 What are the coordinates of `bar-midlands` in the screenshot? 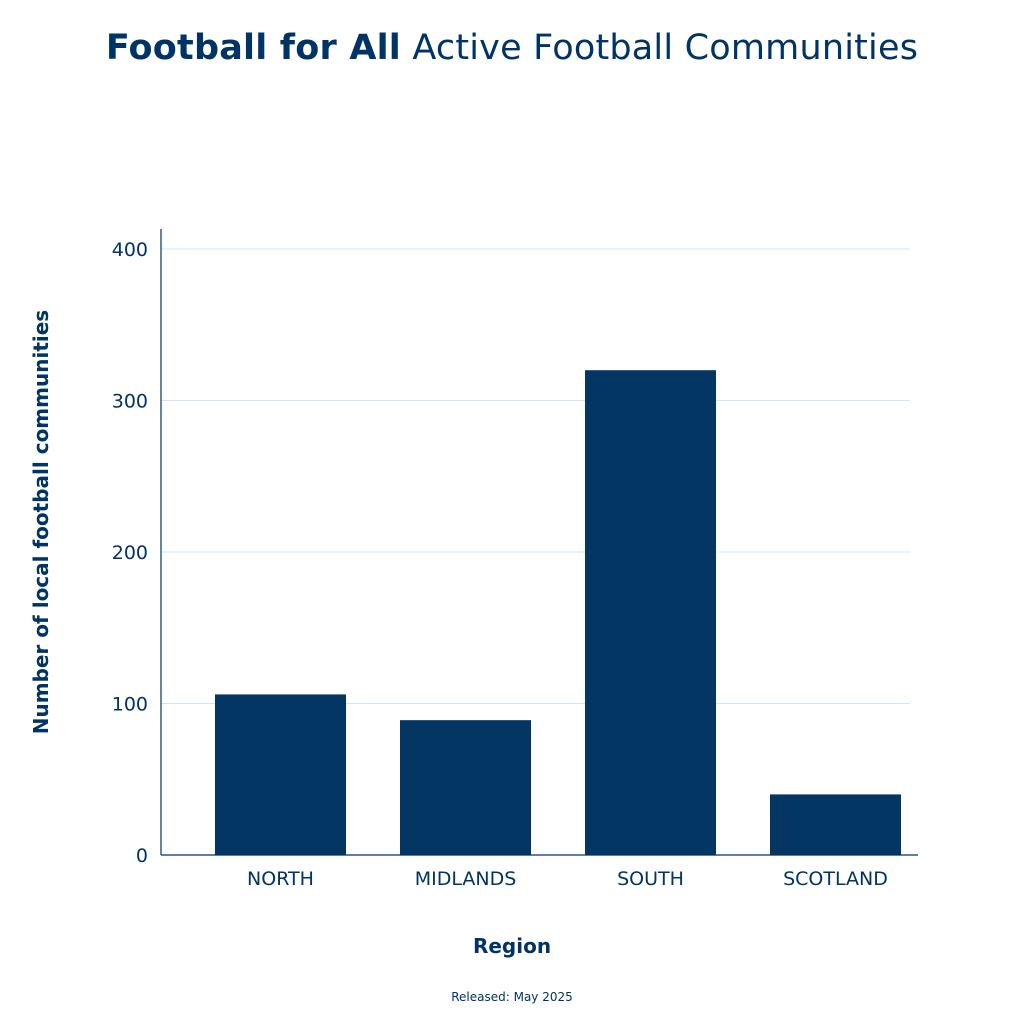 It's located at (465, 787).